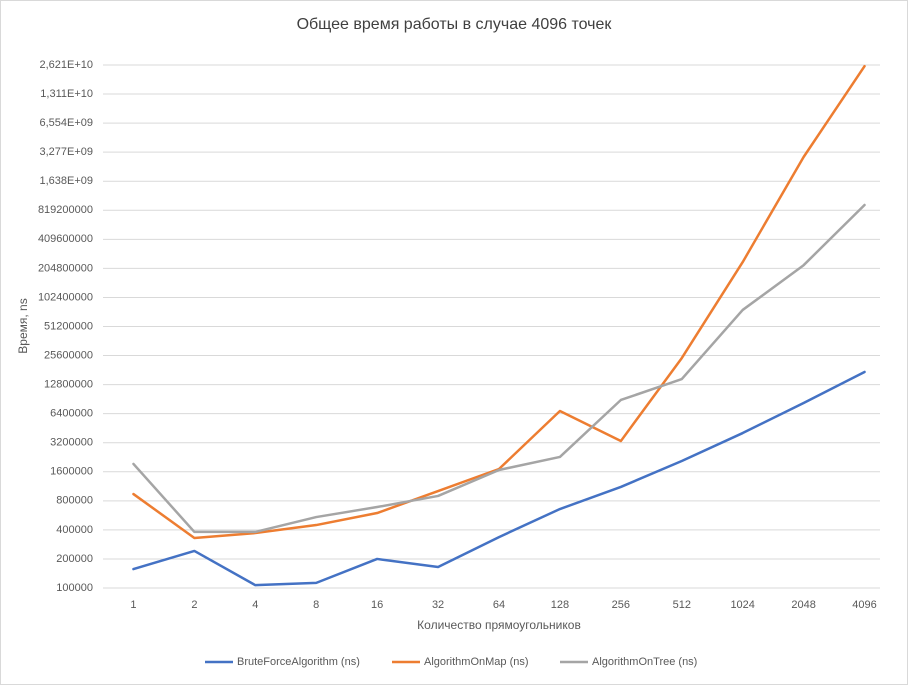  What do you see at coordinates (864, 605) in the screenshot?
I see `x-tick-label: 4096` at bounding box center [864, 605].